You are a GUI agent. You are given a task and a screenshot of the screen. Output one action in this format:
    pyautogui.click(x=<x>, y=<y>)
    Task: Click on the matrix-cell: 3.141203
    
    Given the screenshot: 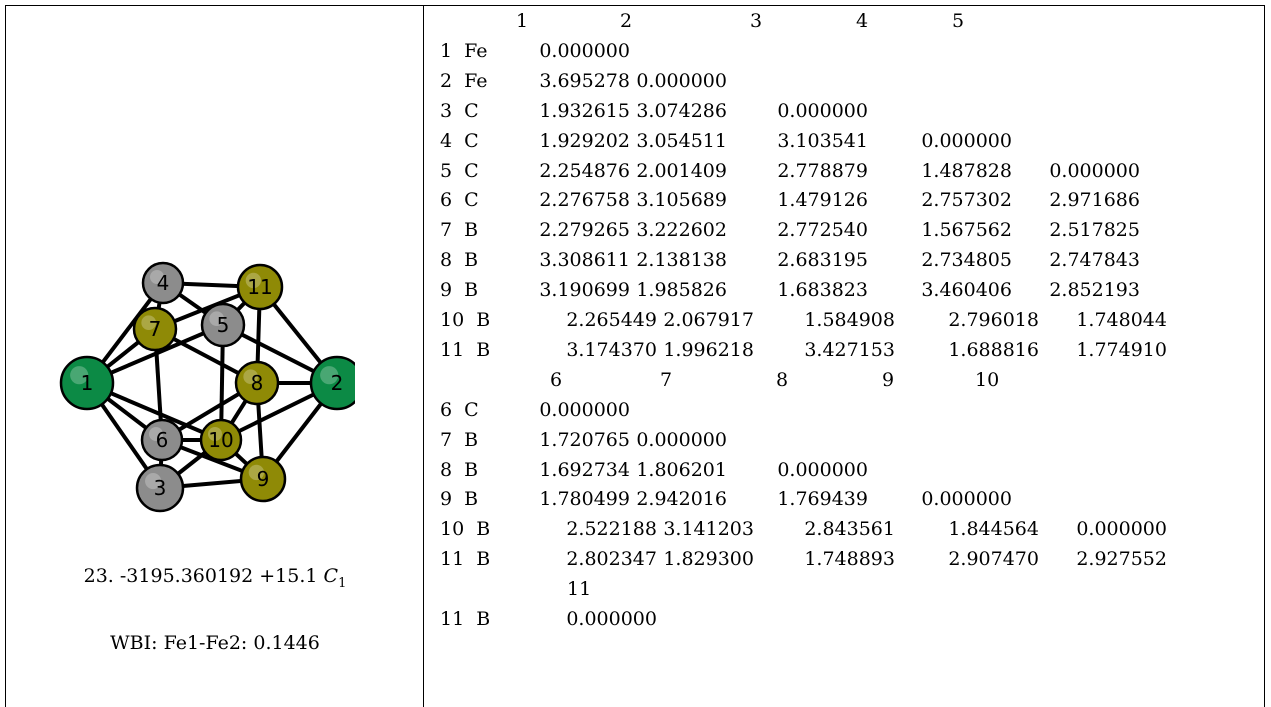 What is the action you would take?
    pyautogui.click(x=708, y=529)
    